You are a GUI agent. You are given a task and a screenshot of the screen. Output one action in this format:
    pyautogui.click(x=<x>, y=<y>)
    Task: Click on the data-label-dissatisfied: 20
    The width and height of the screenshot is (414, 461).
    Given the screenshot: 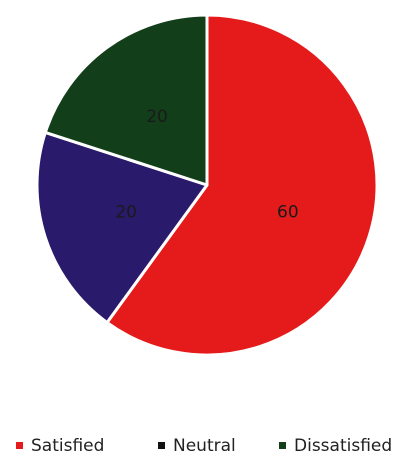 What is the action you would take?
    pyautogui.click(x=157, y=117)
    